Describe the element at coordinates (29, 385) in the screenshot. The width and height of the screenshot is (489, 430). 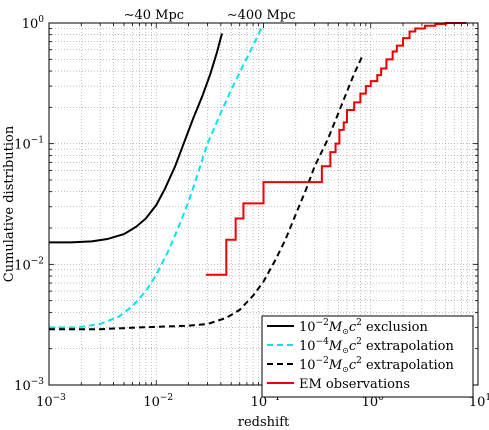
I see `y-tick-label: 10⁻³` at that location.